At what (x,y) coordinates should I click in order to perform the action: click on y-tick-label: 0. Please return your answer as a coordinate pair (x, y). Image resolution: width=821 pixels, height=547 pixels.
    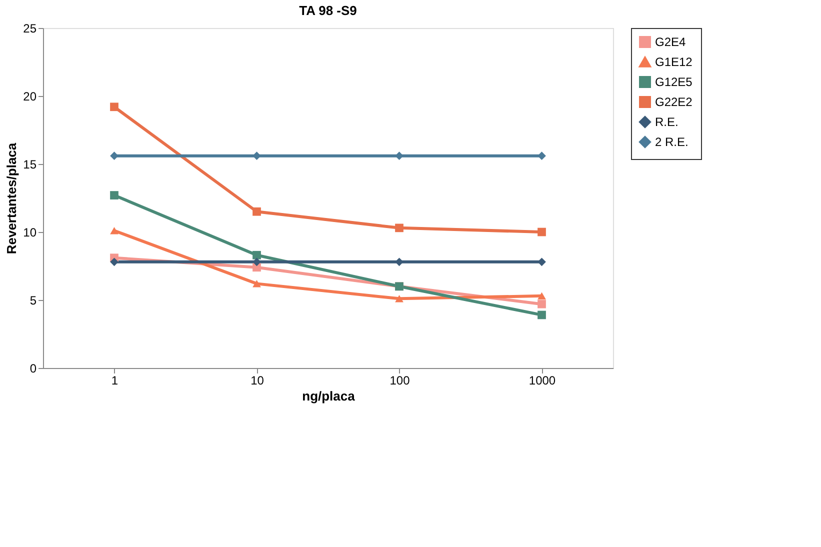
    Looking at the image, I should click on (33, 369).